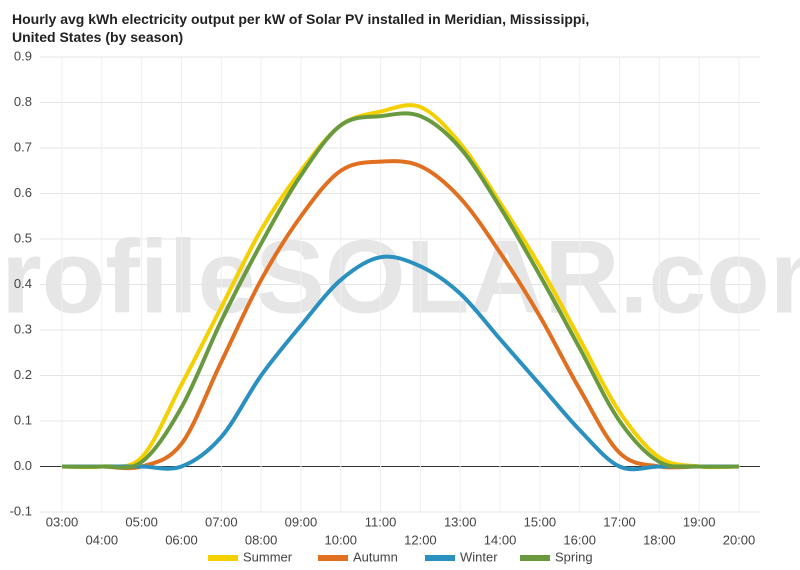 This screenshot has width=800, height=570. I want to click on x-tick-label: 14:00, so click(500, 539).